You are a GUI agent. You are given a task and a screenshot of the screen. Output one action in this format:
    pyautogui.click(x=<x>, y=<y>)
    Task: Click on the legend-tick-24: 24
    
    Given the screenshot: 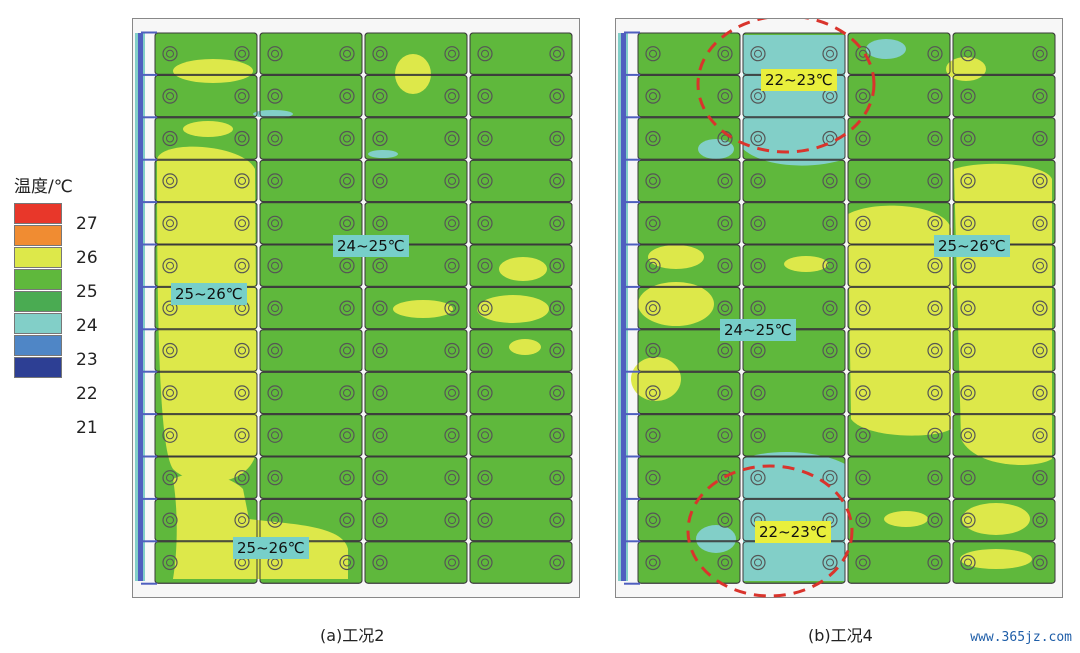 What is the action you would take?
    pyautogui.click(x=87, y=326)
    